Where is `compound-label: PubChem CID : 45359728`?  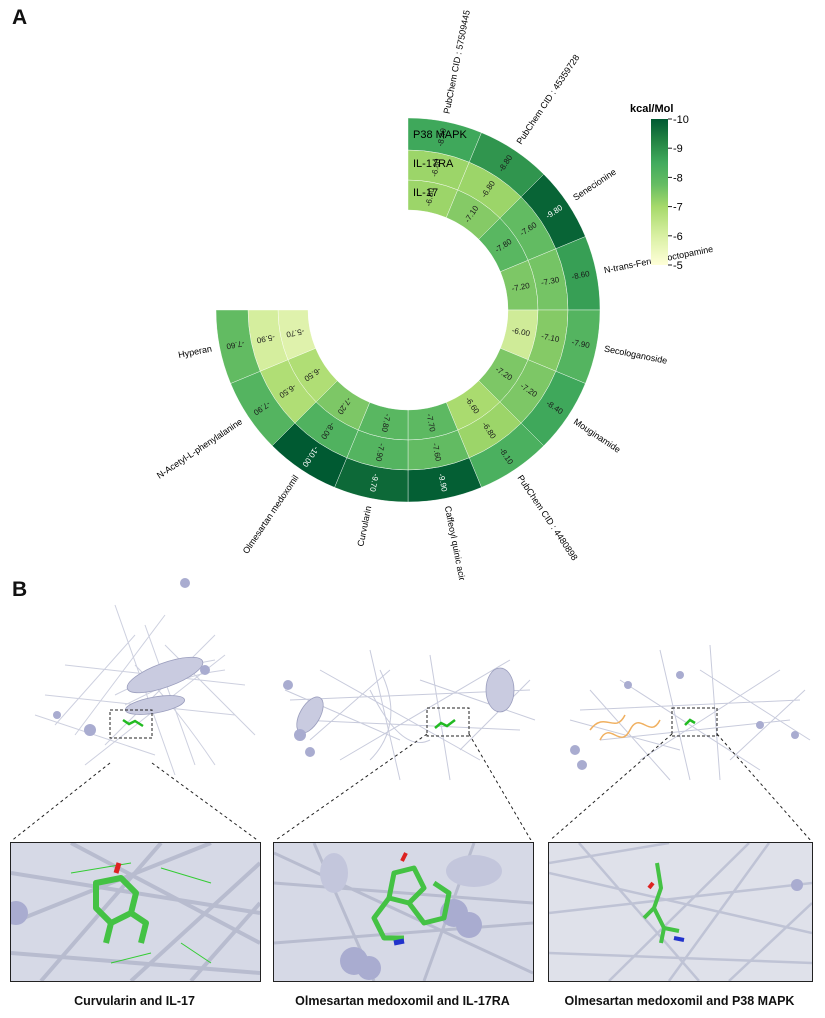
compound-label: PubChem CID : 45359728 is located at coordinates (547, 99).